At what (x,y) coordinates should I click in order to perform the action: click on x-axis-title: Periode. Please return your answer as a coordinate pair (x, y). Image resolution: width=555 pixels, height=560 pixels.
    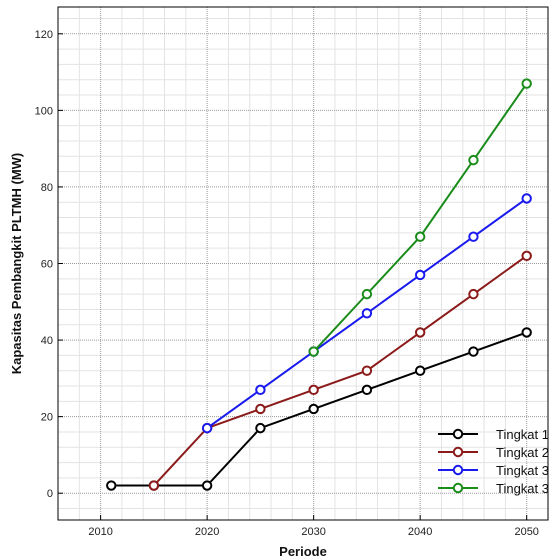
    Looking at the image, I should click on (303, 551).